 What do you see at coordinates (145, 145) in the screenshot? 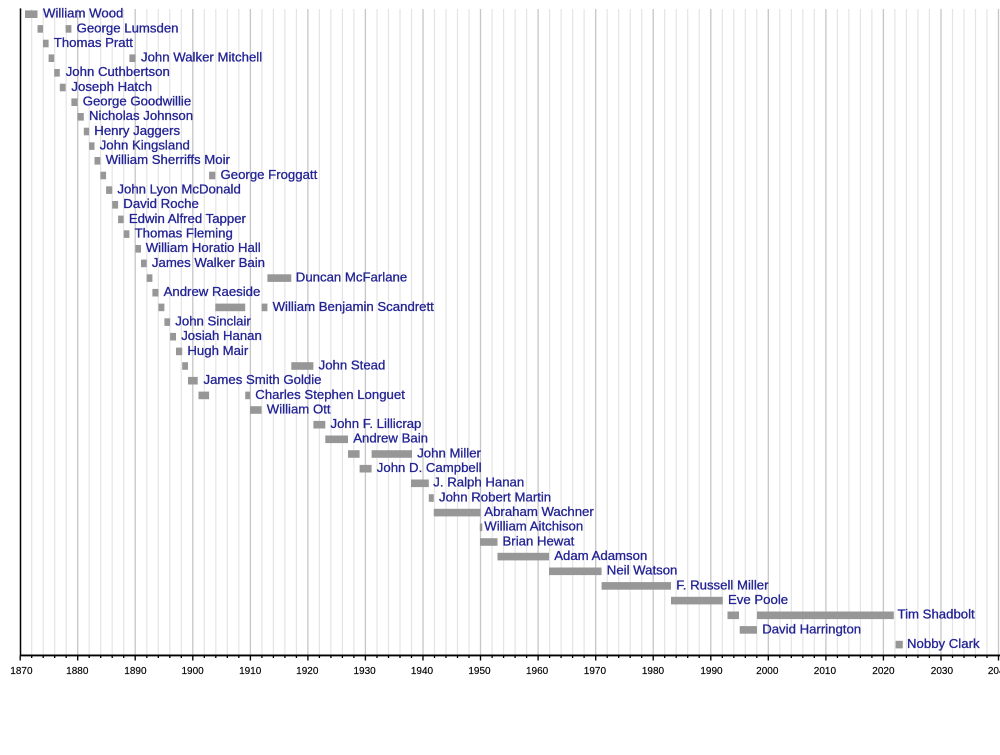
I see `svg-text: John Kingsland` at bounding box center [145, 145].